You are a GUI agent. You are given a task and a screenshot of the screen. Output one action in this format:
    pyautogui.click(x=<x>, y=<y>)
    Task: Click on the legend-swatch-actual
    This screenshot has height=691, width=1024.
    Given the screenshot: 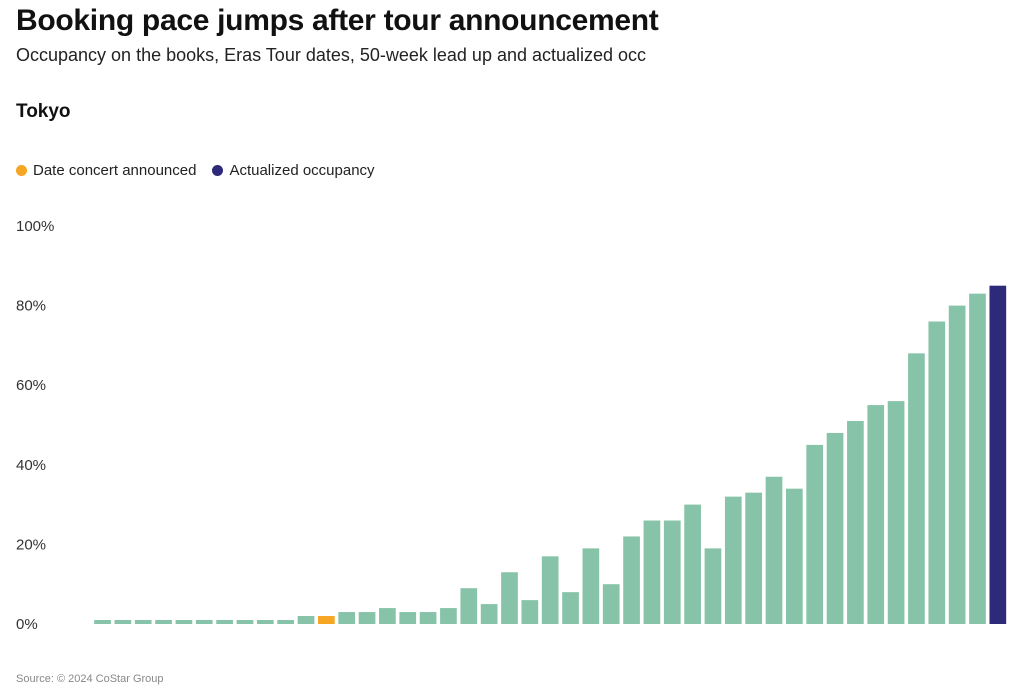 What is the action you would take?
    pyautogui.click(x=218, y=170)
    